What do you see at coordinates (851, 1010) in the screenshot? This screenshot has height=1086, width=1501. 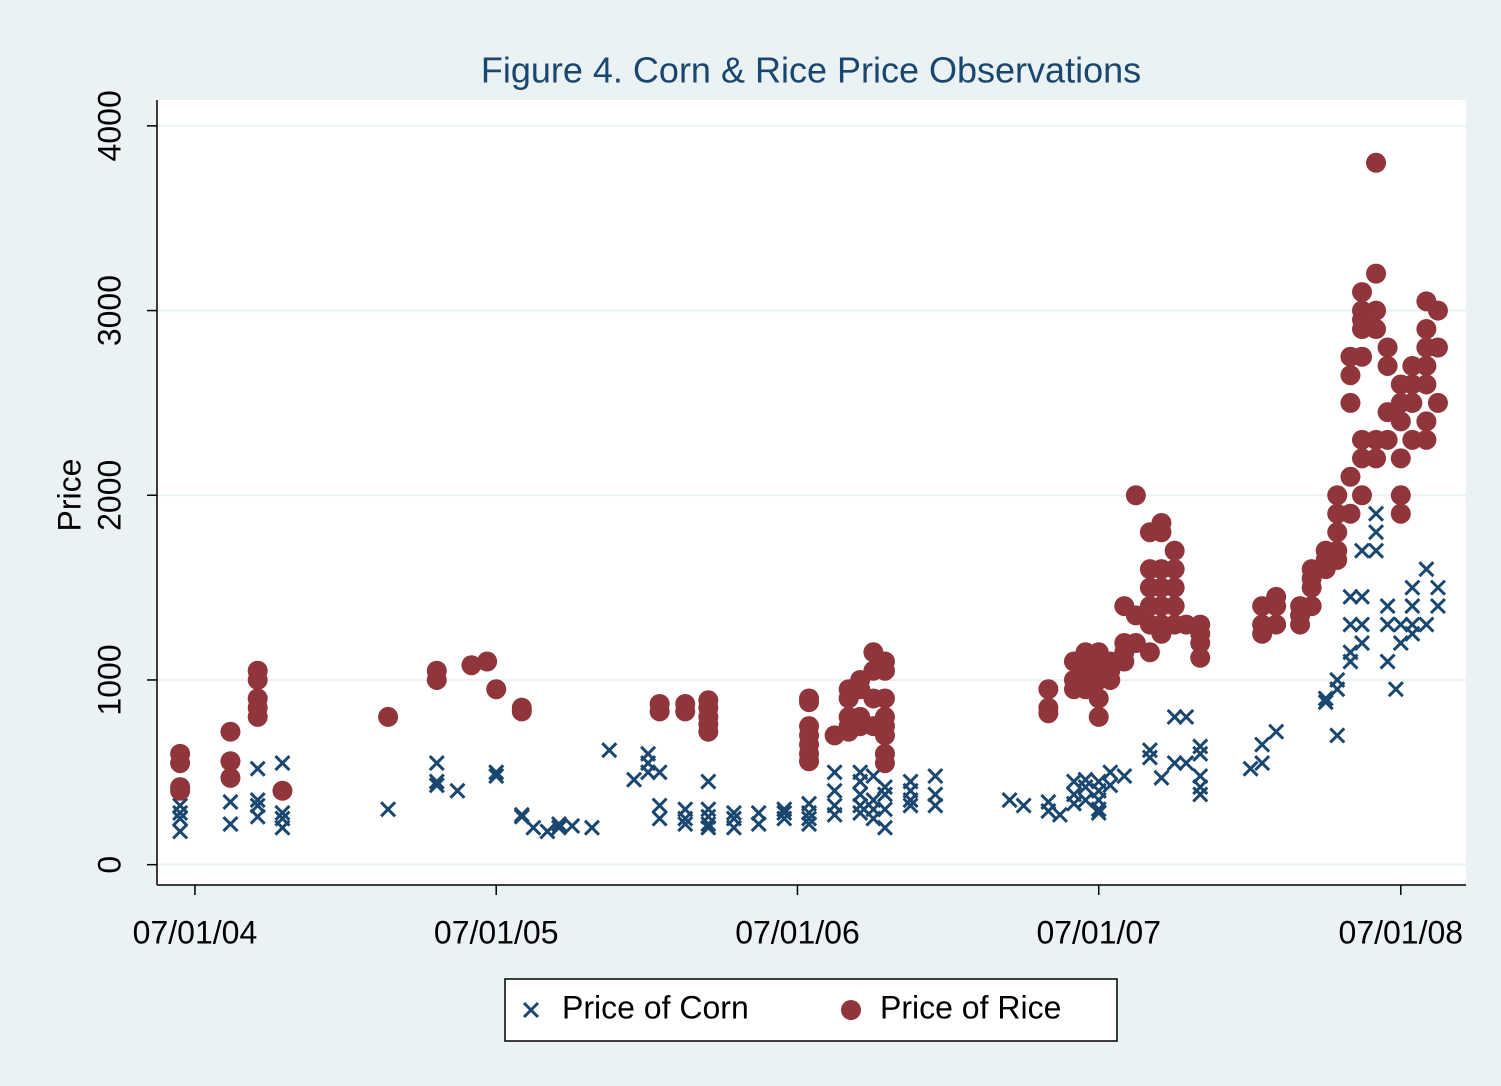 I see `legend-marker` at bounding box center [851, 1010].